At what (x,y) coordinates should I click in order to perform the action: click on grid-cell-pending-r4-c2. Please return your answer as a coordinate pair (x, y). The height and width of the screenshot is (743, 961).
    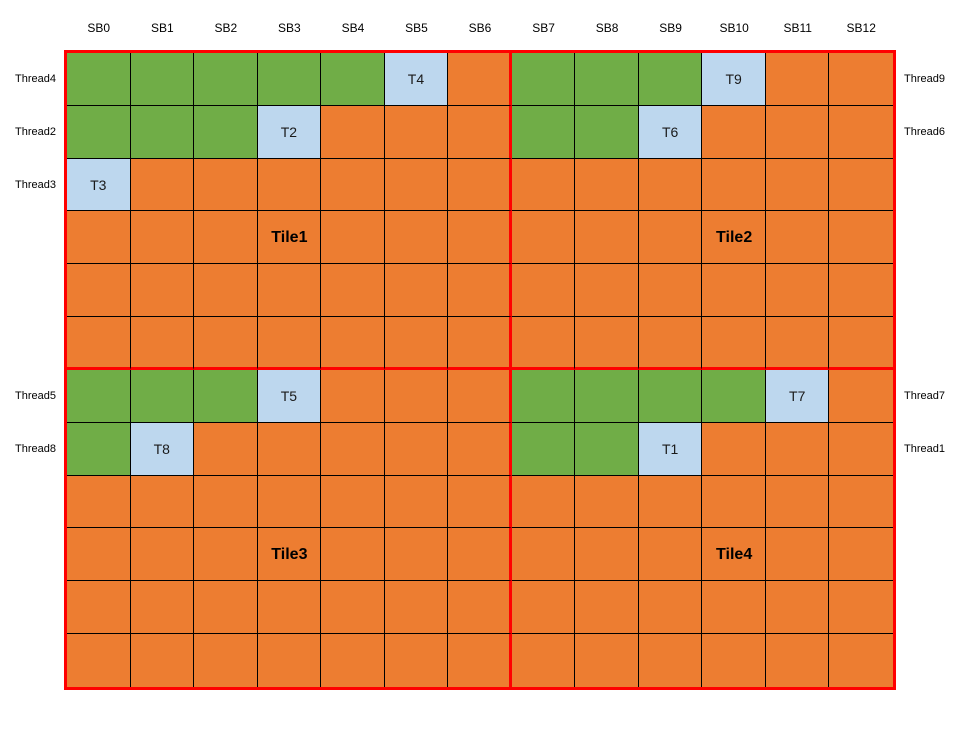
    Looking at the image, I should click on (226, 291).